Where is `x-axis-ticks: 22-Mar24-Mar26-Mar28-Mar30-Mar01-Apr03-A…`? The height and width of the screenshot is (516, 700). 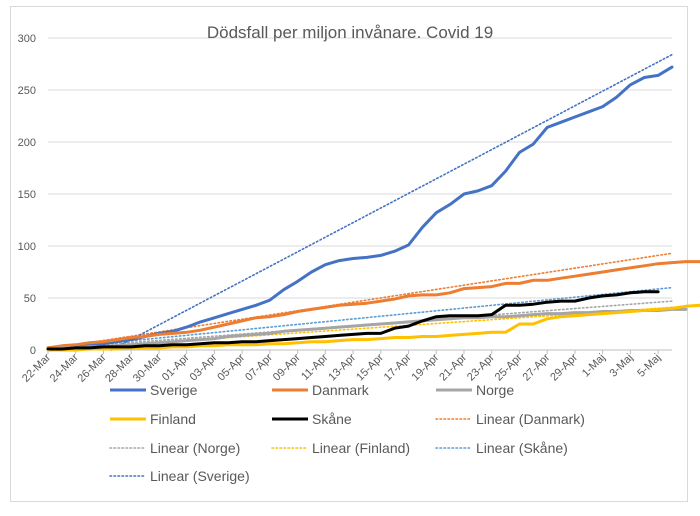
x-axis-ticks: 22-Mar24-Mar26-Mar28-Mar30-Mar01-Apr03-A… is located at coordinates (341, 367).